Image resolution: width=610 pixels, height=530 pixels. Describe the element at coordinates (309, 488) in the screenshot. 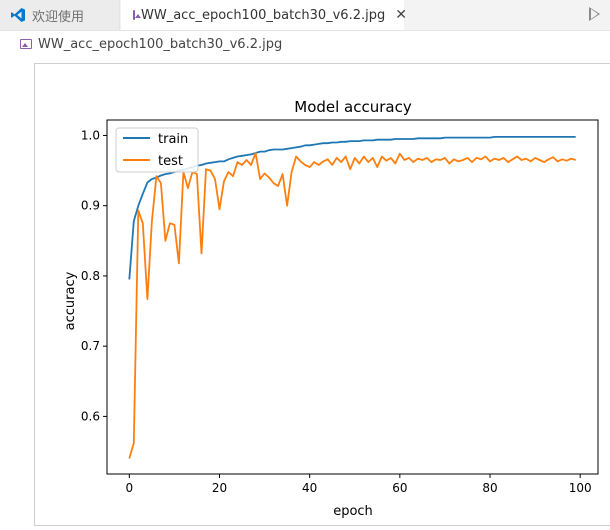

I see `x-tick-label: 40` at that location.